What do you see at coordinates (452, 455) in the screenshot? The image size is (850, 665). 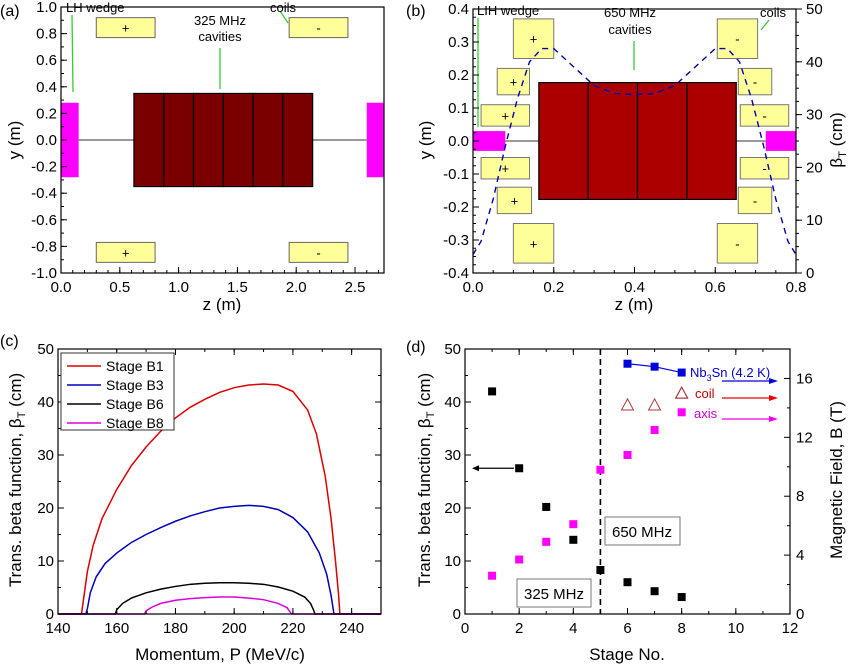 I see `y-tick-label: 30` at bounding box center [452, 455].